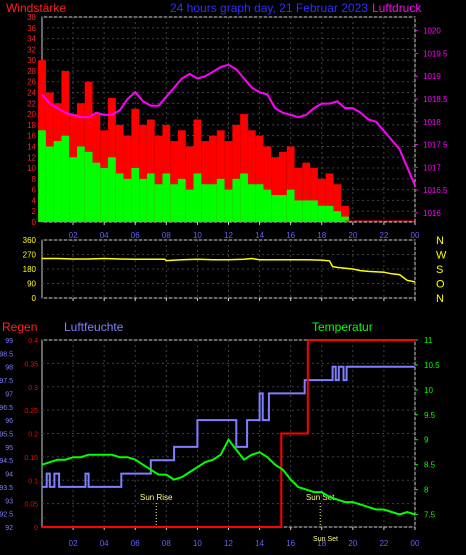  What do you see at coordinates (31, 39) in the screenshot?
I see `wind-ytick-label: 34` at bounding box center [31, 39].